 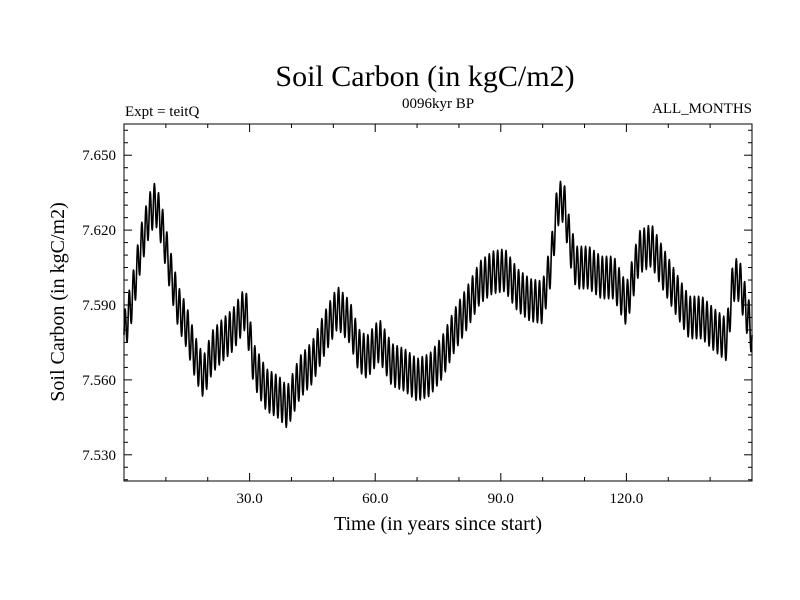 I want to click on y-tick-label: 7.620, so click(x=99, y=231).